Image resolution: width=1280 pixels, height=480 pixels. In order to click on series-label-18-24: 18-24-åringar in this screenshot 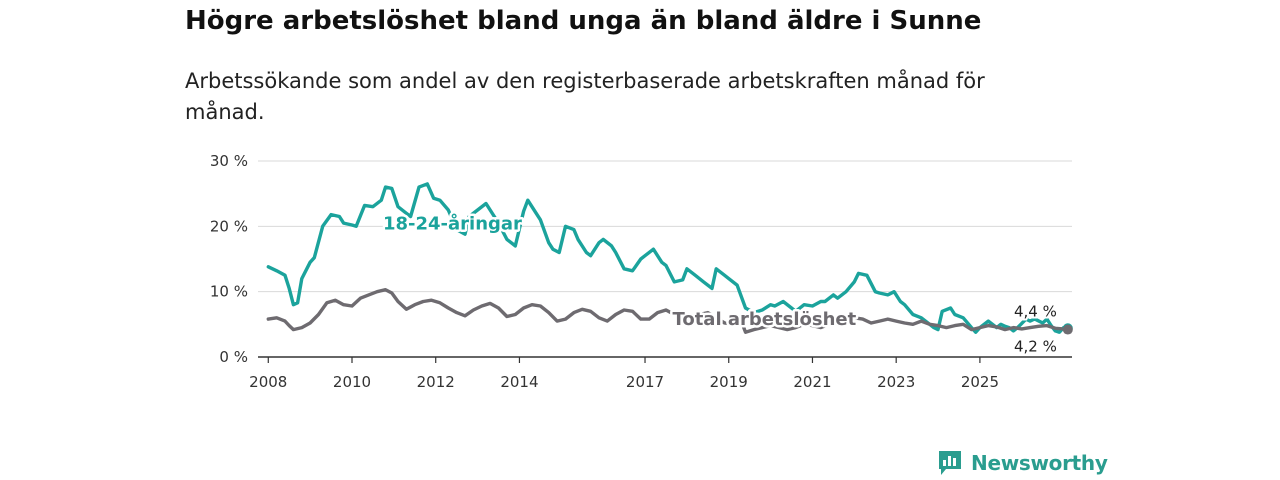, I will do `click(452, 224)`.